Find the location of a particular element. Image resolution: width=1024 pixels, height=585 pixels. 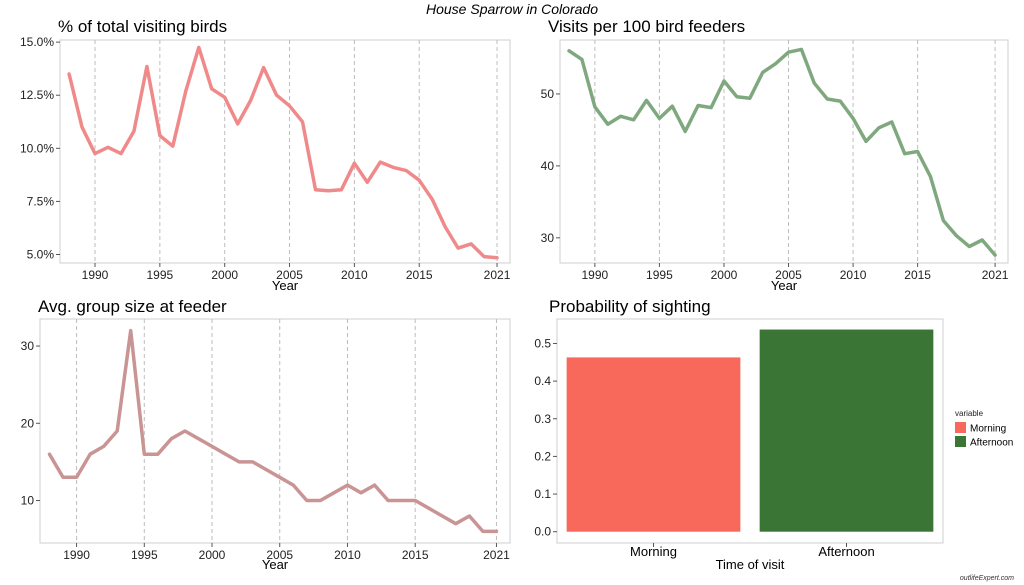

legend-swatch-afternoon is located at coordinates (960, 441).